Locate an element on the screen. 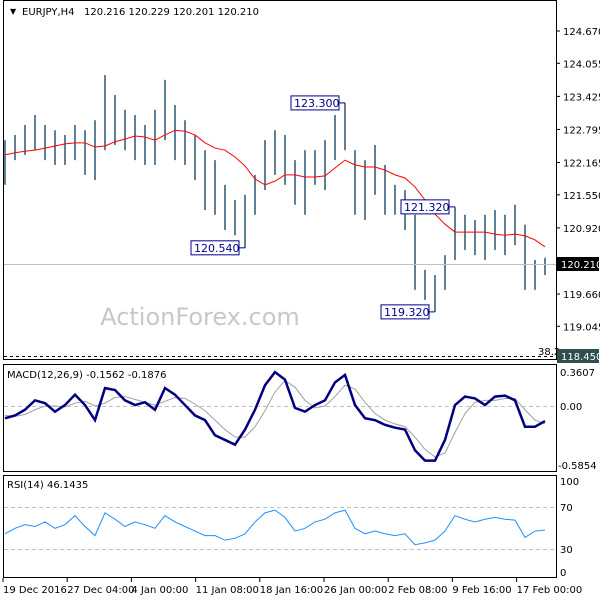 The height and width of the screenshot is (600, 600). time-tick-label: 11 Jan 08:00 is located at coordinates (227, 590).